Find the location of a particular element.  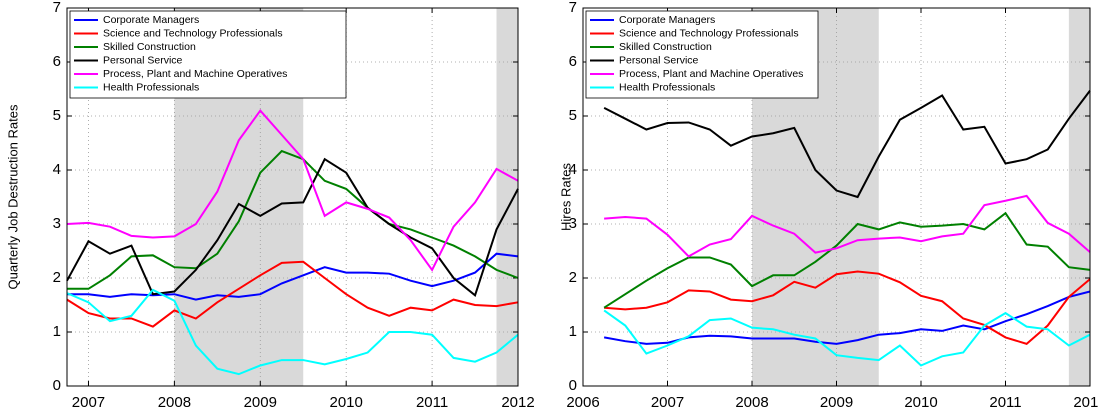

x-tick-label: 2006 is located at coordinates (582, 402).